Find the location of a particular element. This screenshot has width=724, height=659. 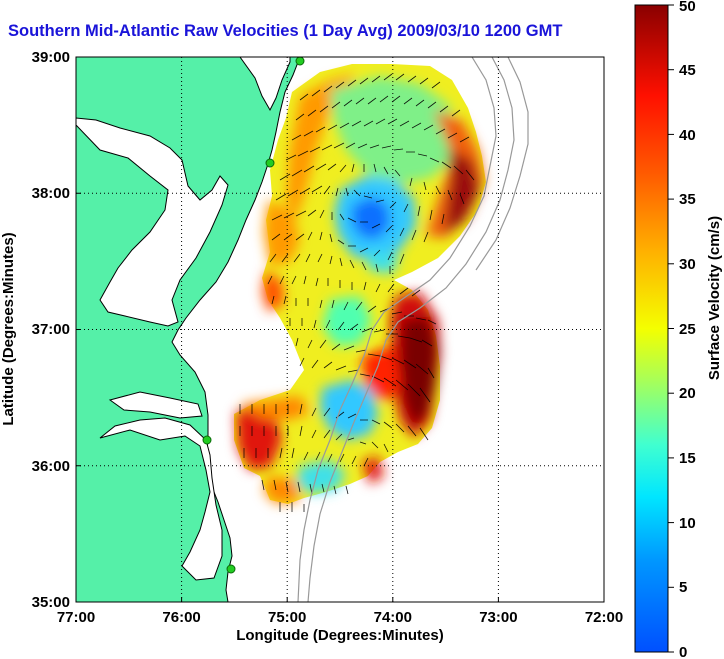

x-tick-label: 72:00 is located at coordinates (604, 617).